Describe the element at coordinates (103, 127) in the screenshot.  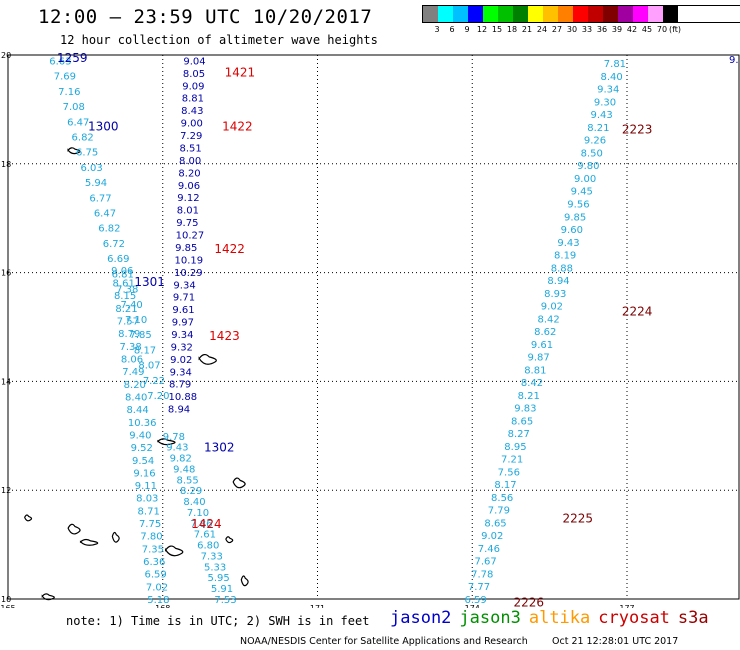
I see `pass-time-label: 1300` at that location.